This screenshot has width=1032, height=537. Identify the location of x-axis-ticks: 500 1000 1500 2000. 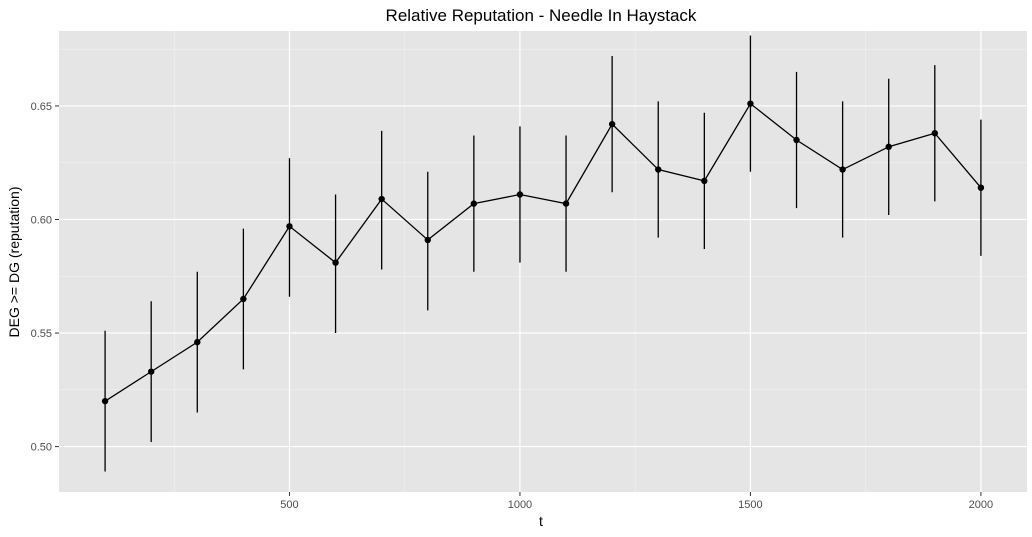
(636, 501).